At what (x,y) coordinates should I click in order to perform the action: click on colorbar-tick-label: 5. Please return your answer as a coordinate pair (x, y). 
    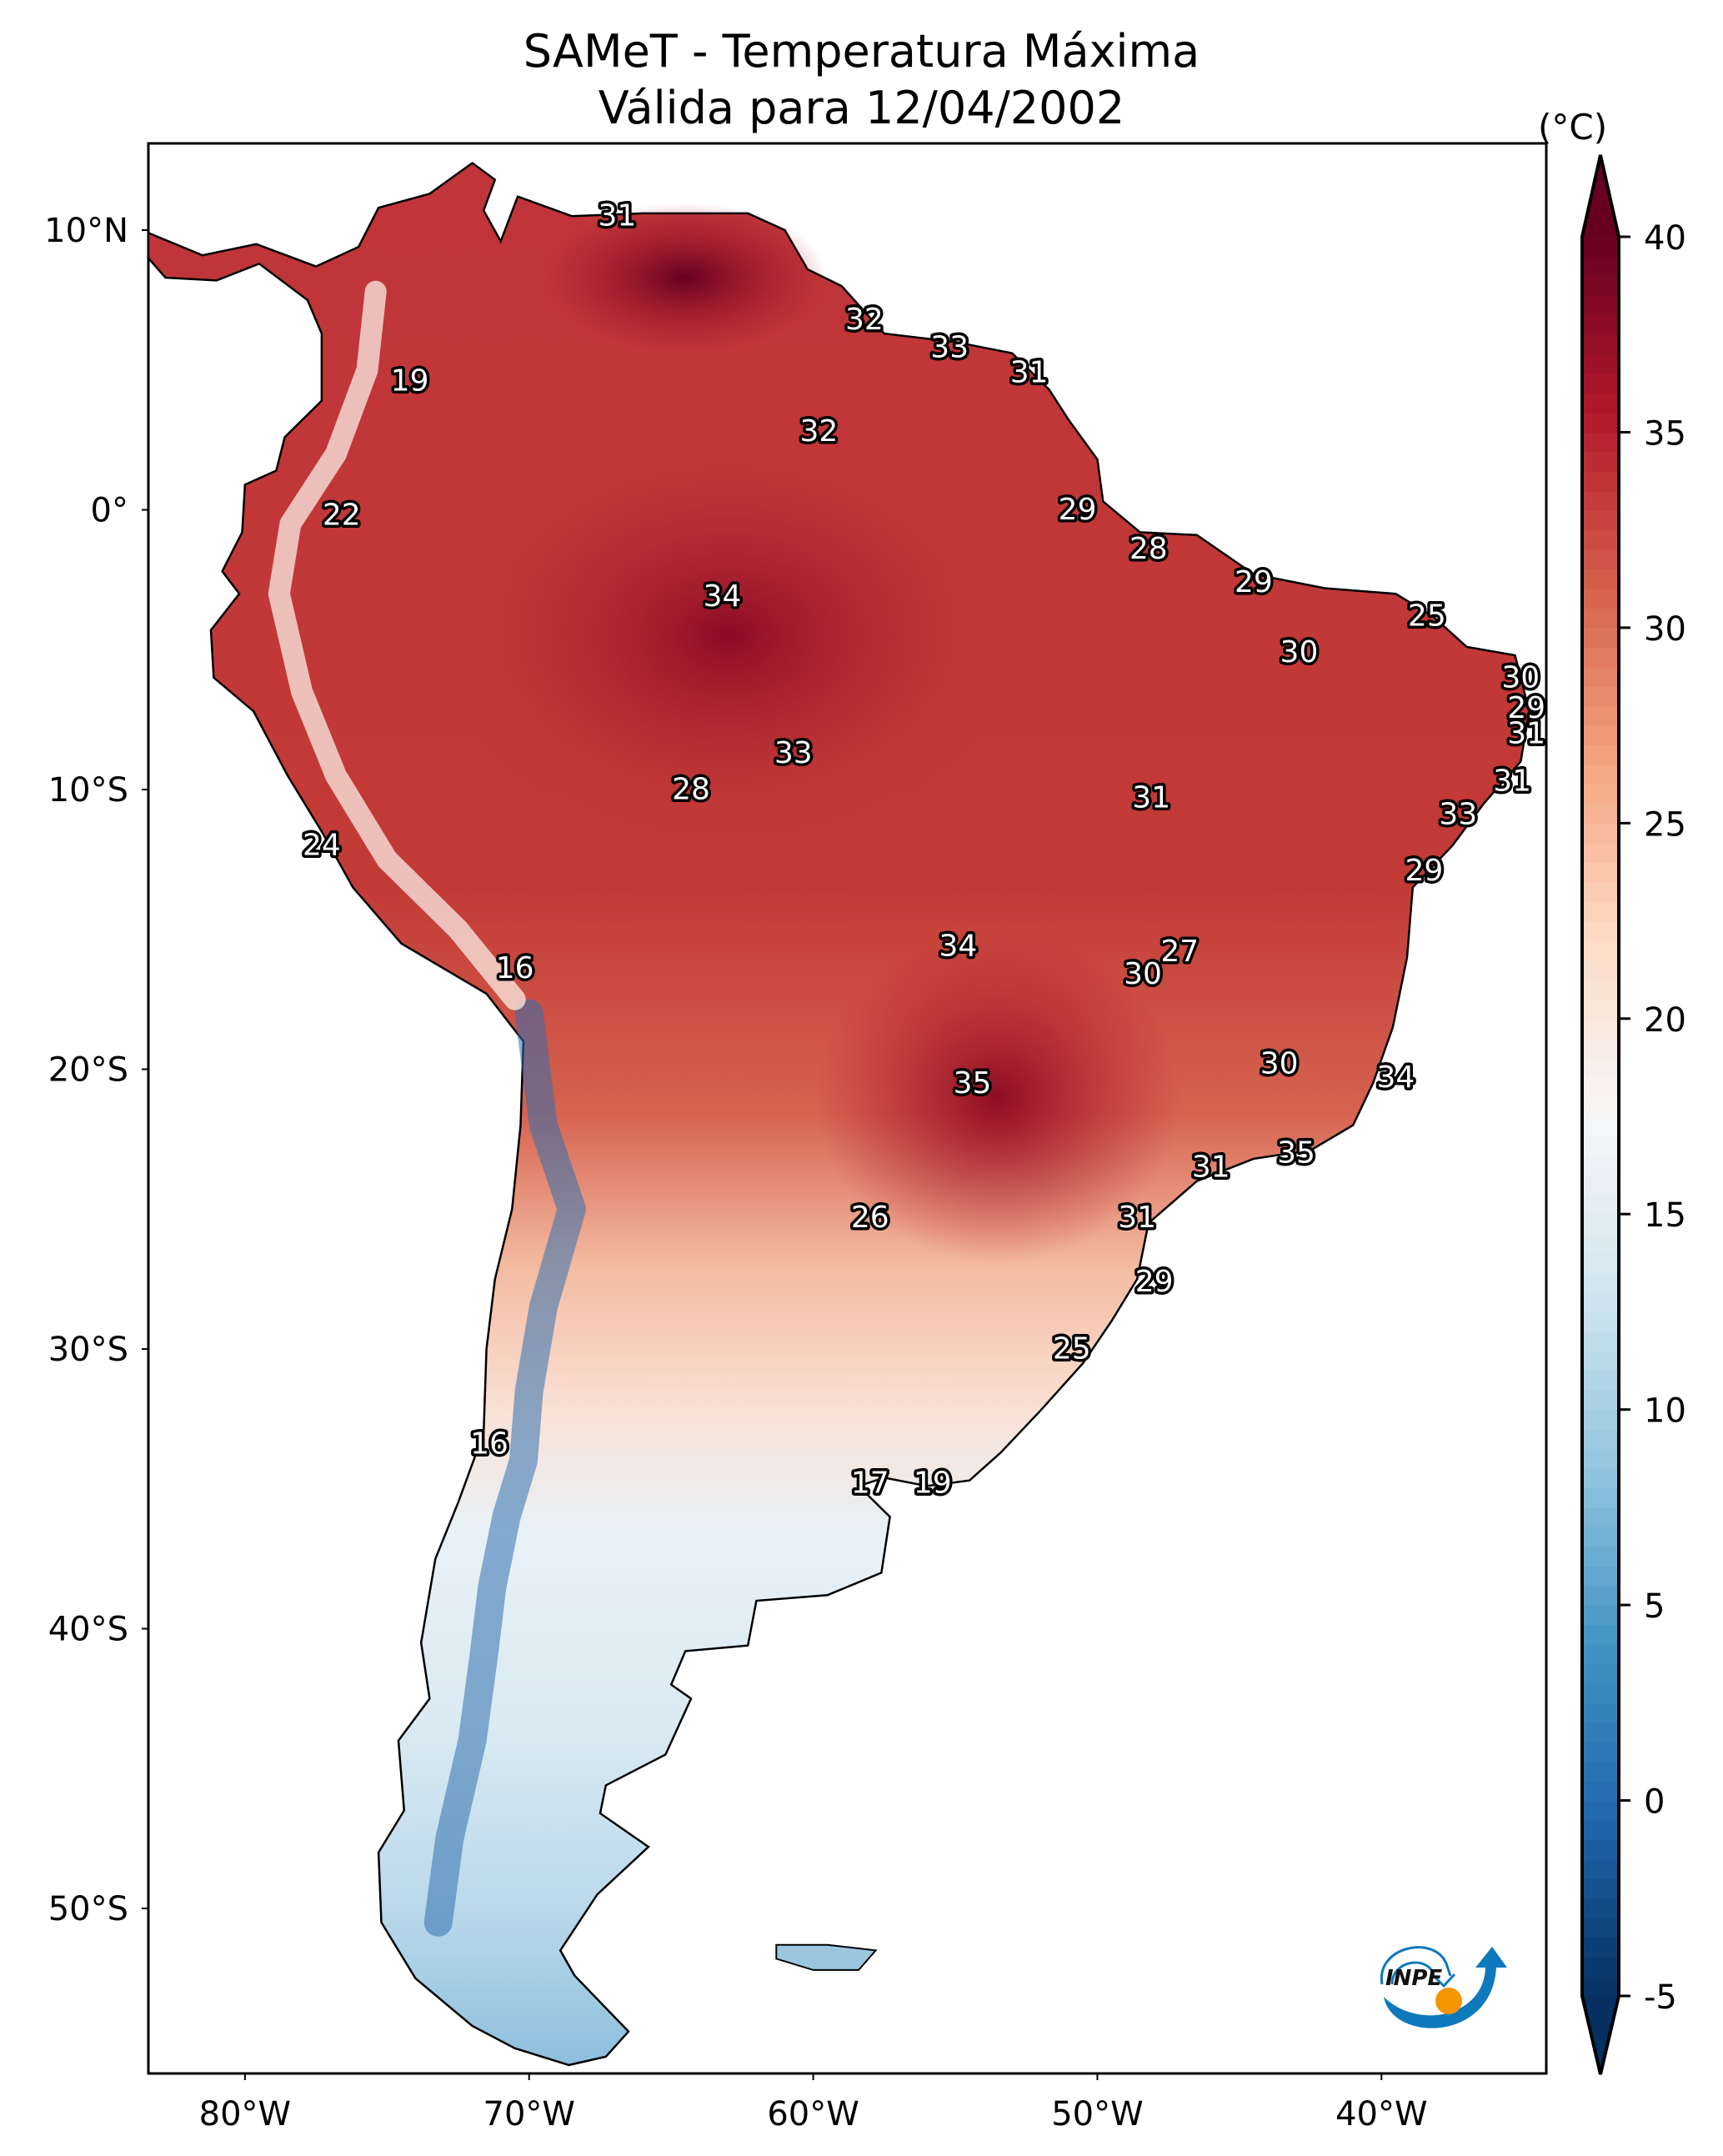
    Looking at the image, I should click on (1655, 1606).